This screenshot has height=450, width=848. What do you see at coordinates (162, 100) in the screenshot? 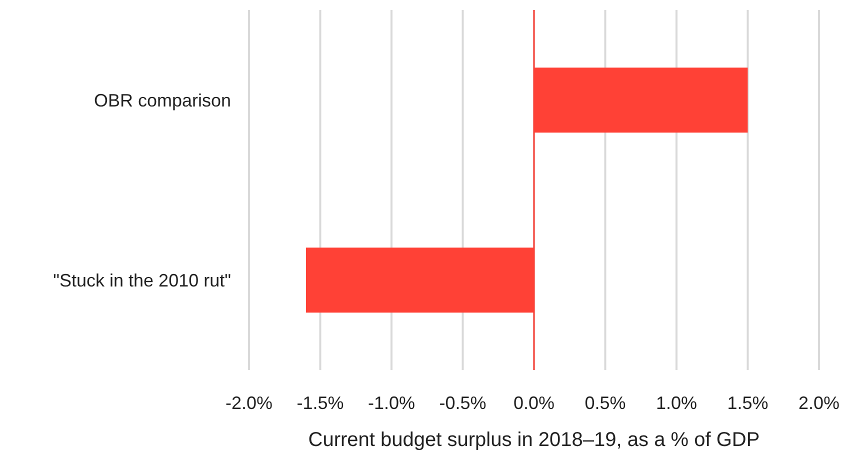
I see `y-tick-label: OBR comparison` at bounding box center [162, 100].